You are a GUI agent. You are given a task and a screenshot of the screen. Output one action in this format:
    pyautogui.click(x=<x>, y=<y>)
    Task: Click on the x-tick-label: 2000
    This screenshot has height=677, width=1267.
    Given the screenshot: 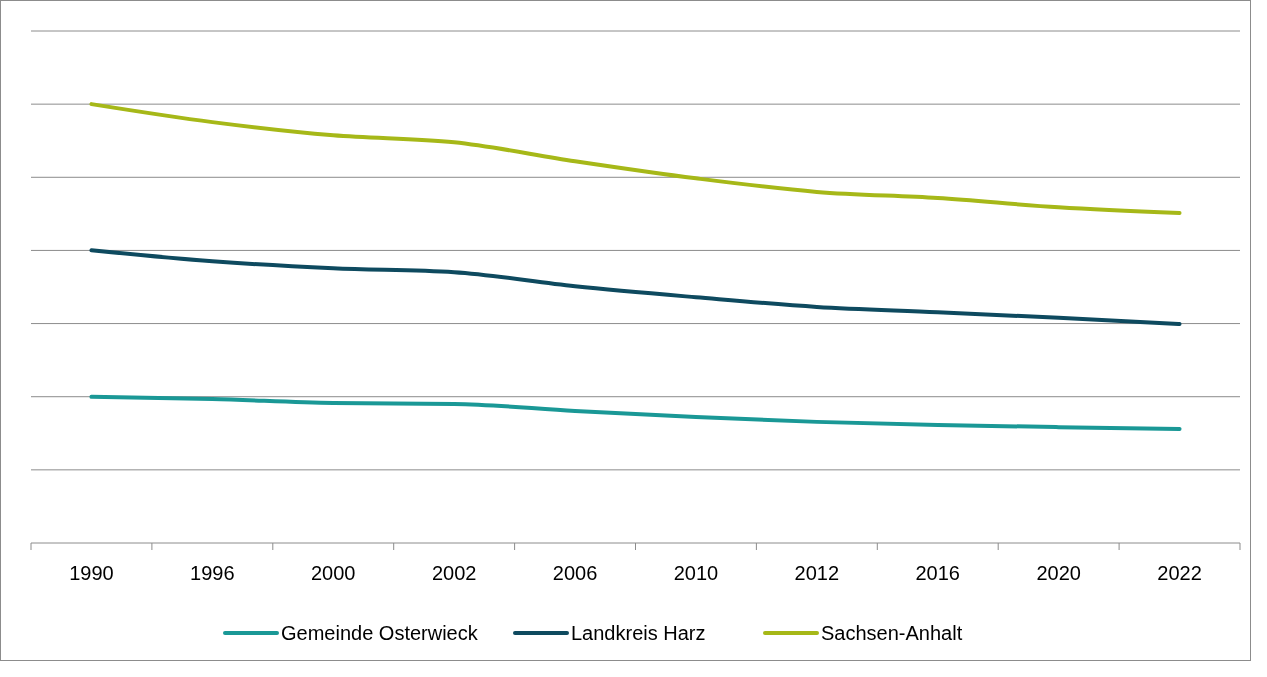 What is the action you would take?
    pyautogui.click(x=333, y=573)
    